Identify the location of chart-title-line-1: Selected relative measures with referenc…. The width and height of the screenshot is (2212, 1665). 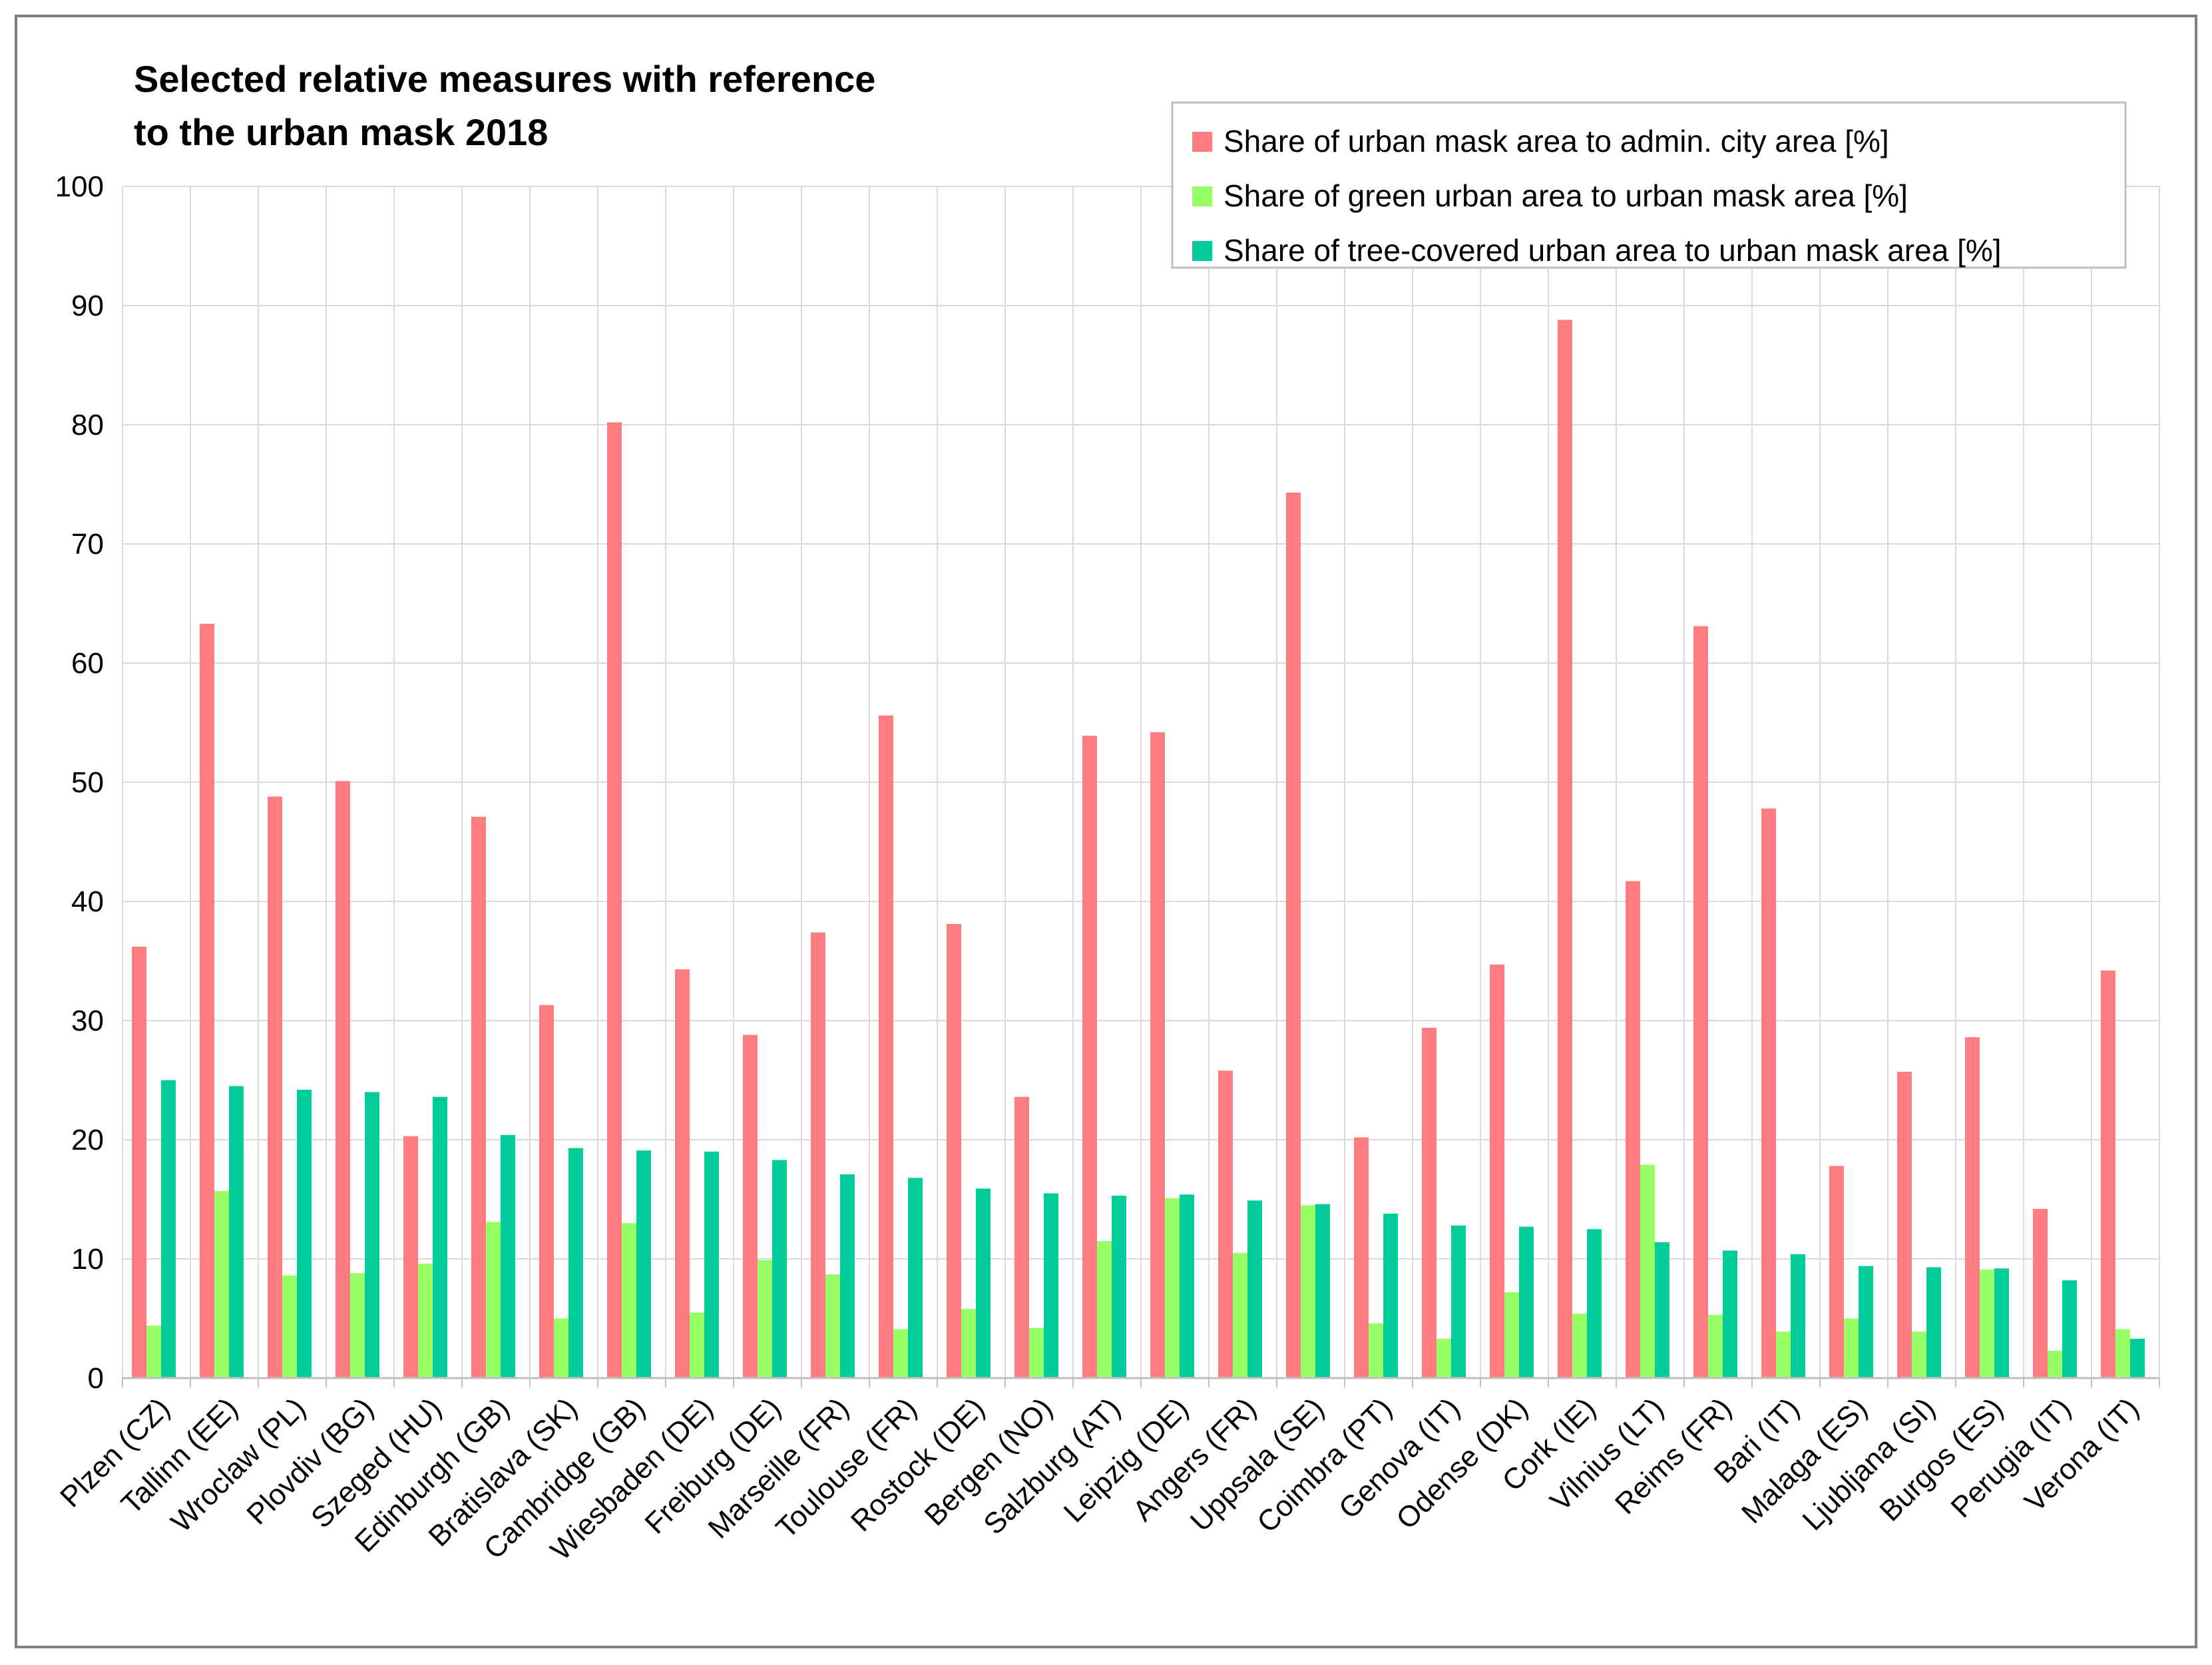
(505, 79).